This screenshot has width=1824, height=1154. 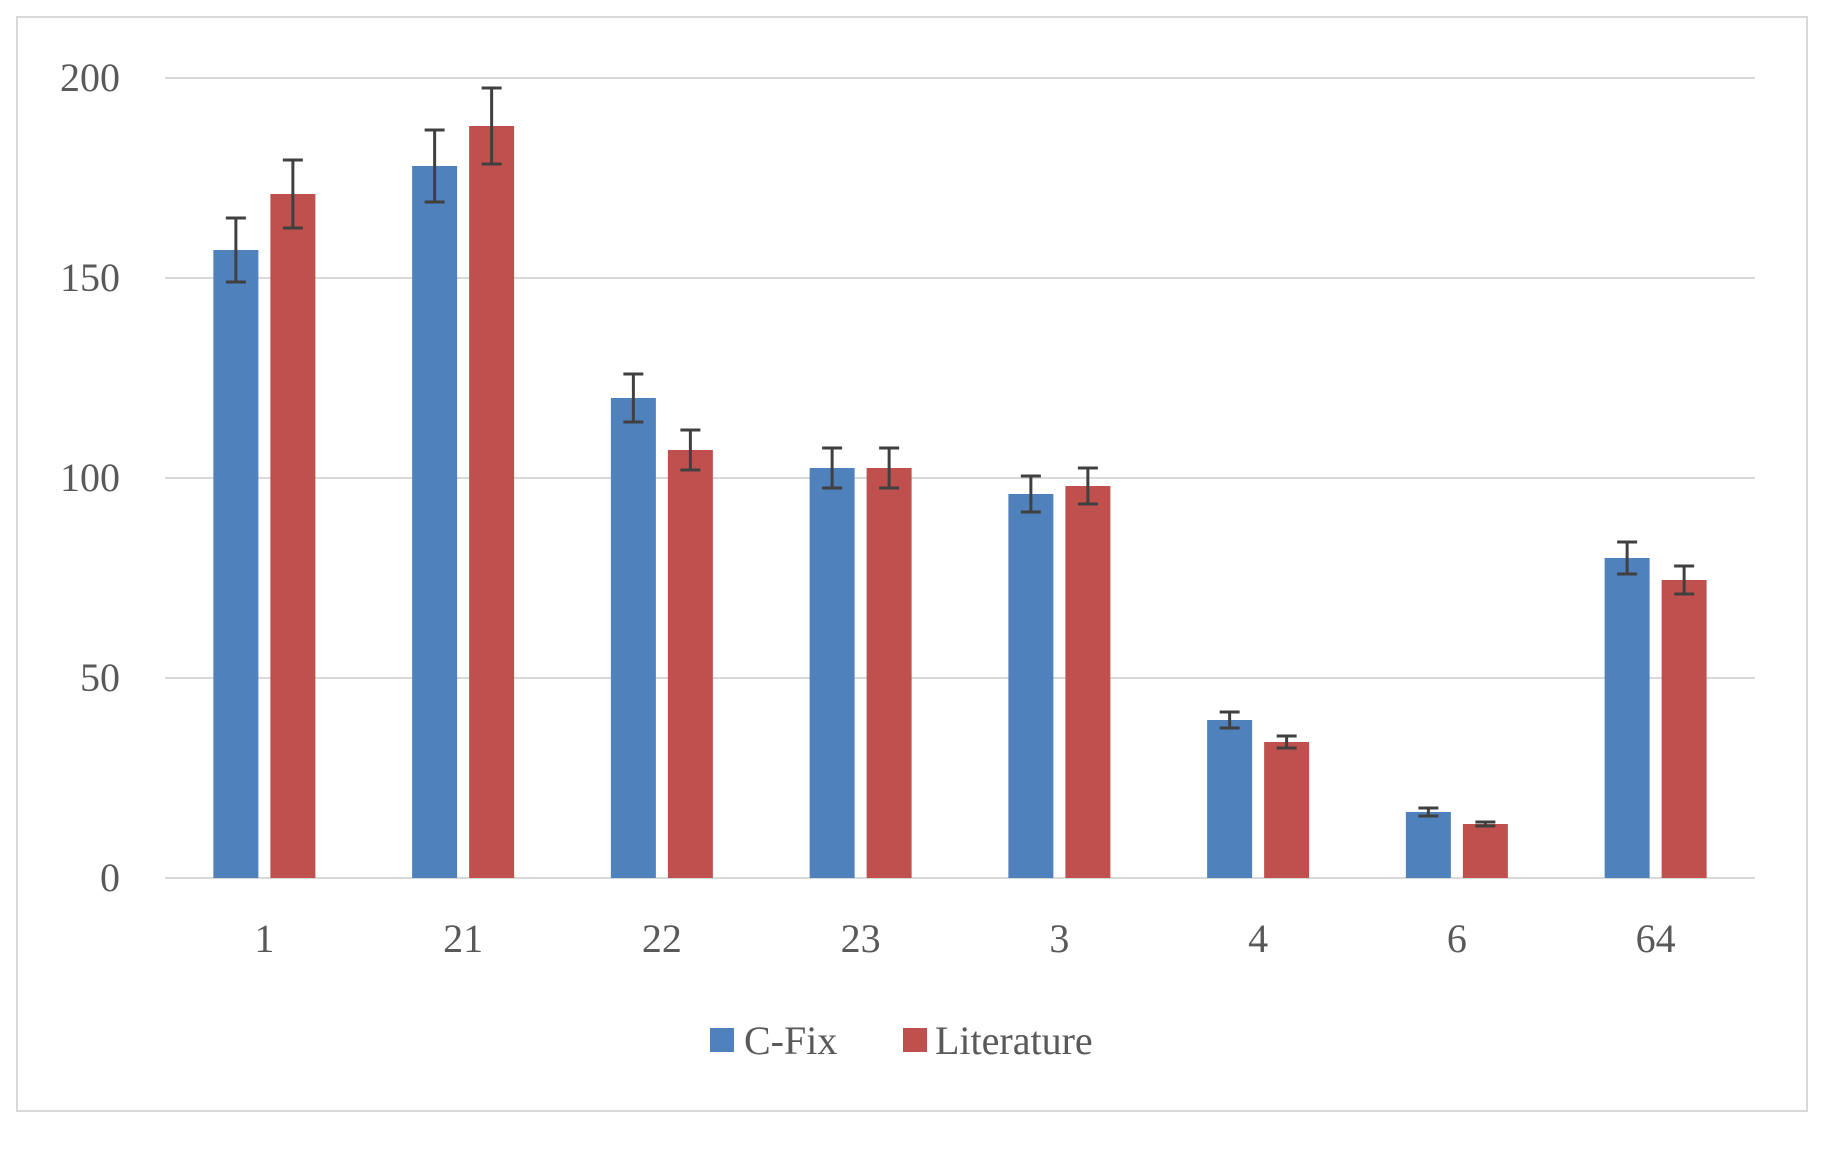 I want to click on y-tick-label: 0, so click(x=110, y=877).